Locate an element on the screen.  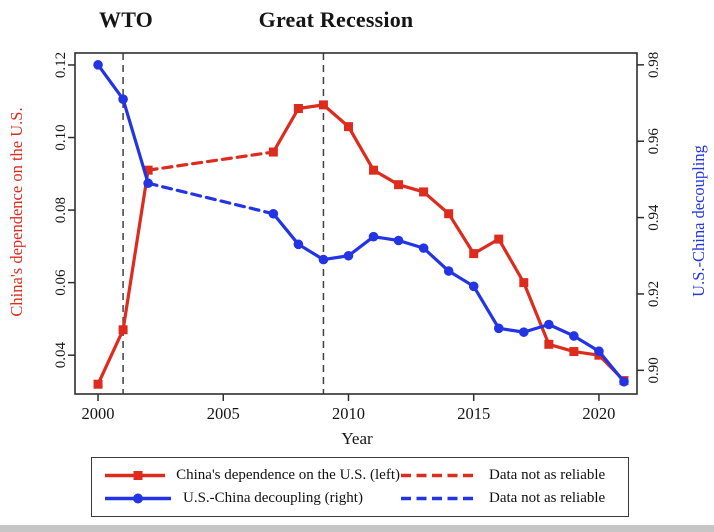
left-axis-tick-label: 0.04 is located at coordinates (61, 355).